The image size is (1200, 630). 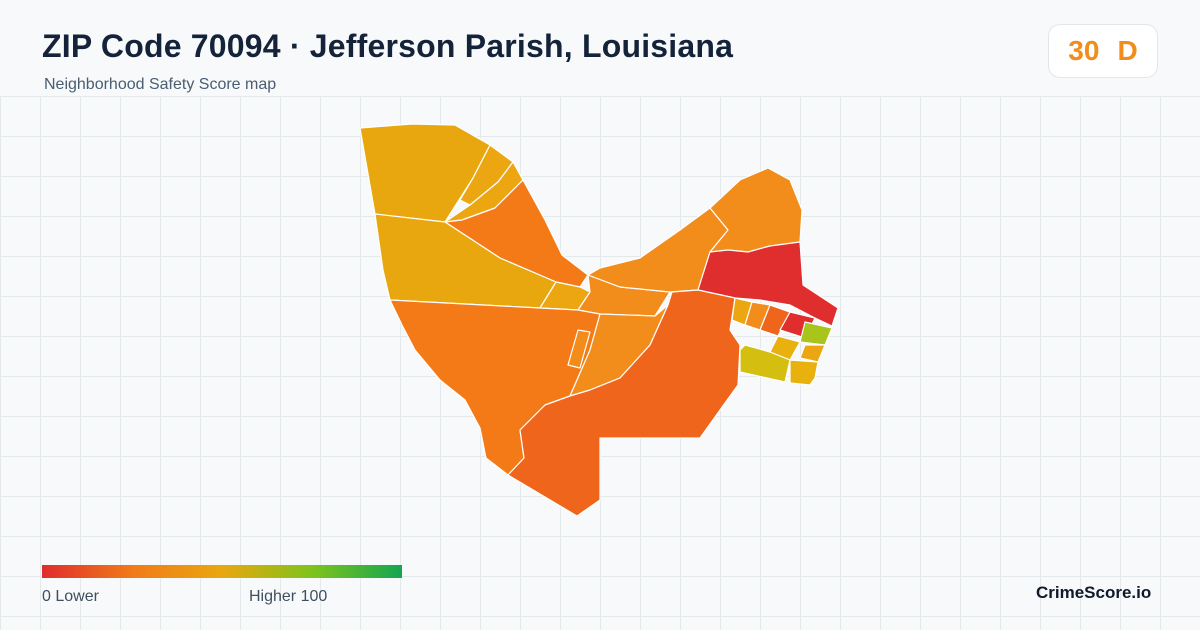 What do you see at coordinates (222, 571) in the screenshot?
I see `legend-color-bar` at bounding box center [222, 571].